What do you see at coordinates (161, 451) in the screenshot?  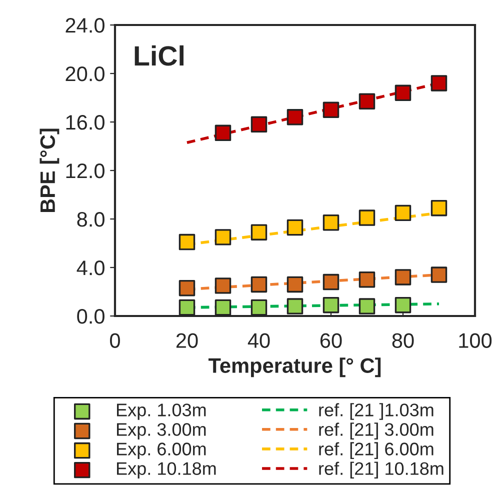 I see `legend-label: Exp. 6.00m` at bounding box center [161, 451].